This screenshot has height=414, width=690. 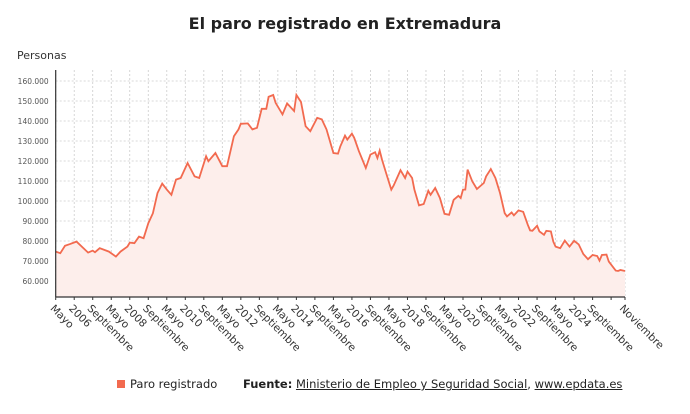 I want to click on y-tick-label: 140.000, so click(x=33, y=121).